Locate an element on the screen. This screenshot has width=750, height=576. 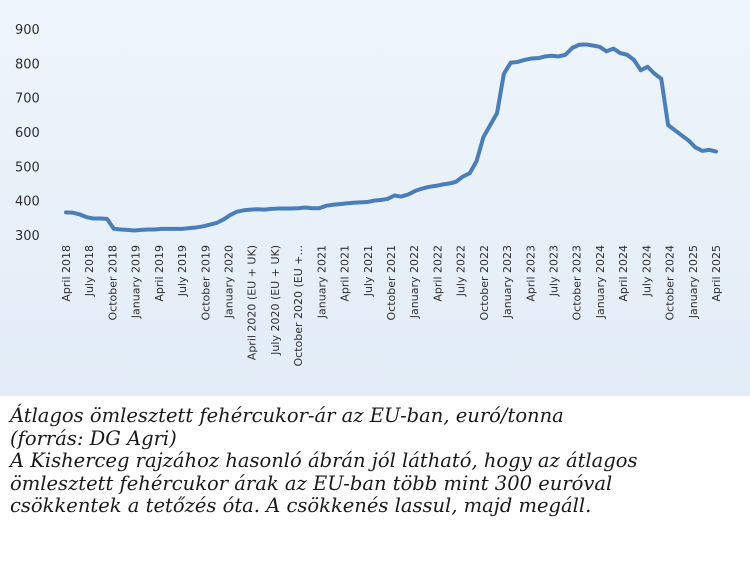
x-tick-label: July 2022 is located at coordinates (461, 271).